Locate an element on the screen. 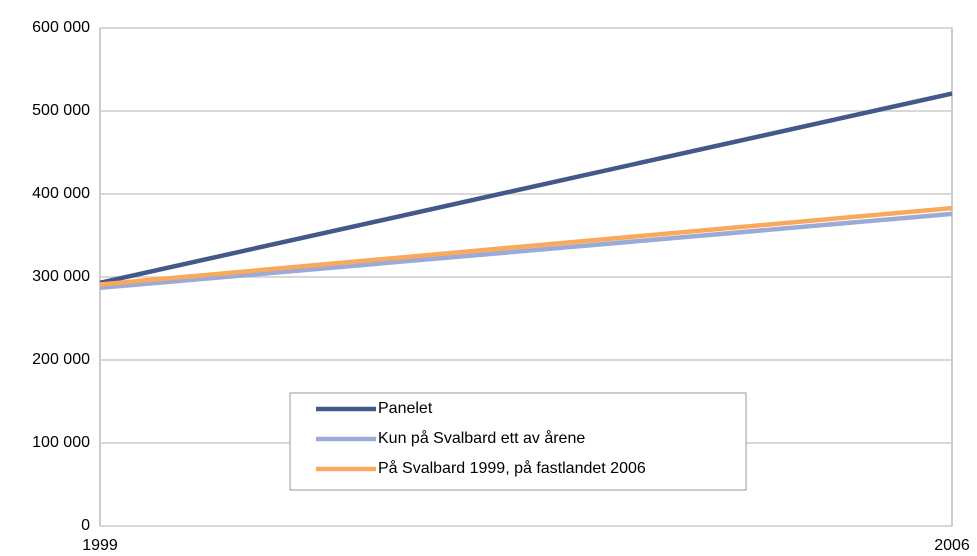  y-tick-label: 600 000 is located at coordinates (61, 27).